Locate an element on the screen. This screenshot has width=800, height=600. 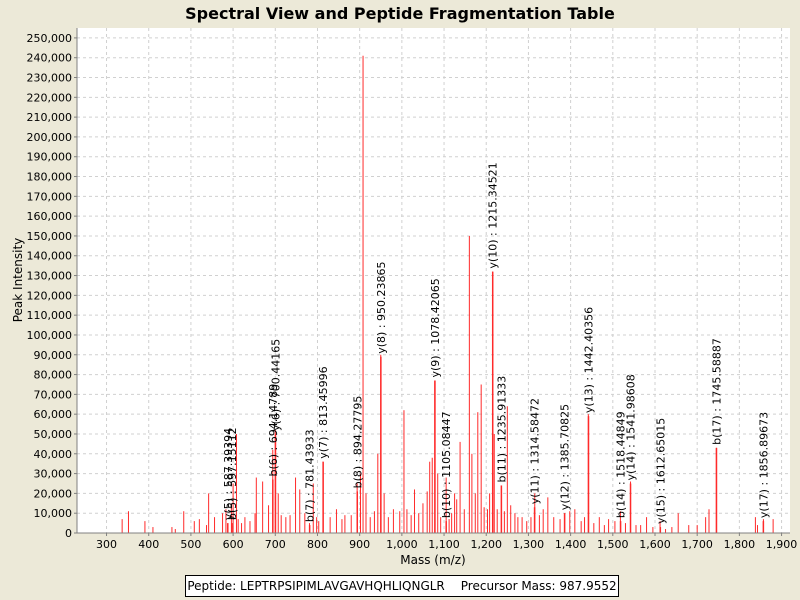
x-tick-label: 1,600 is located at coordinates (655, 544).